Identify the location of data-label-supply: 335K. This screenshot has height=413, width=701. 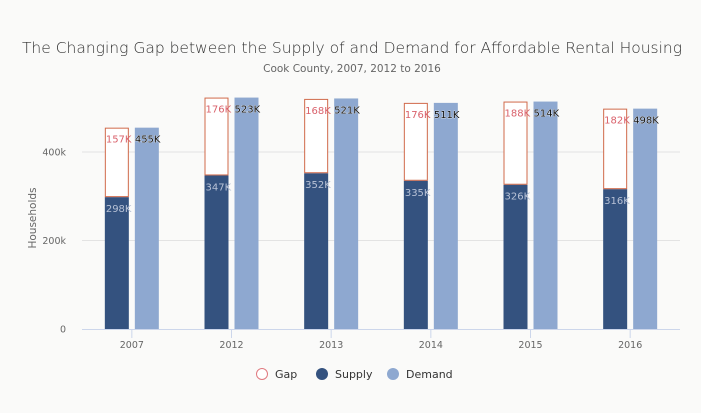
(418, 193).